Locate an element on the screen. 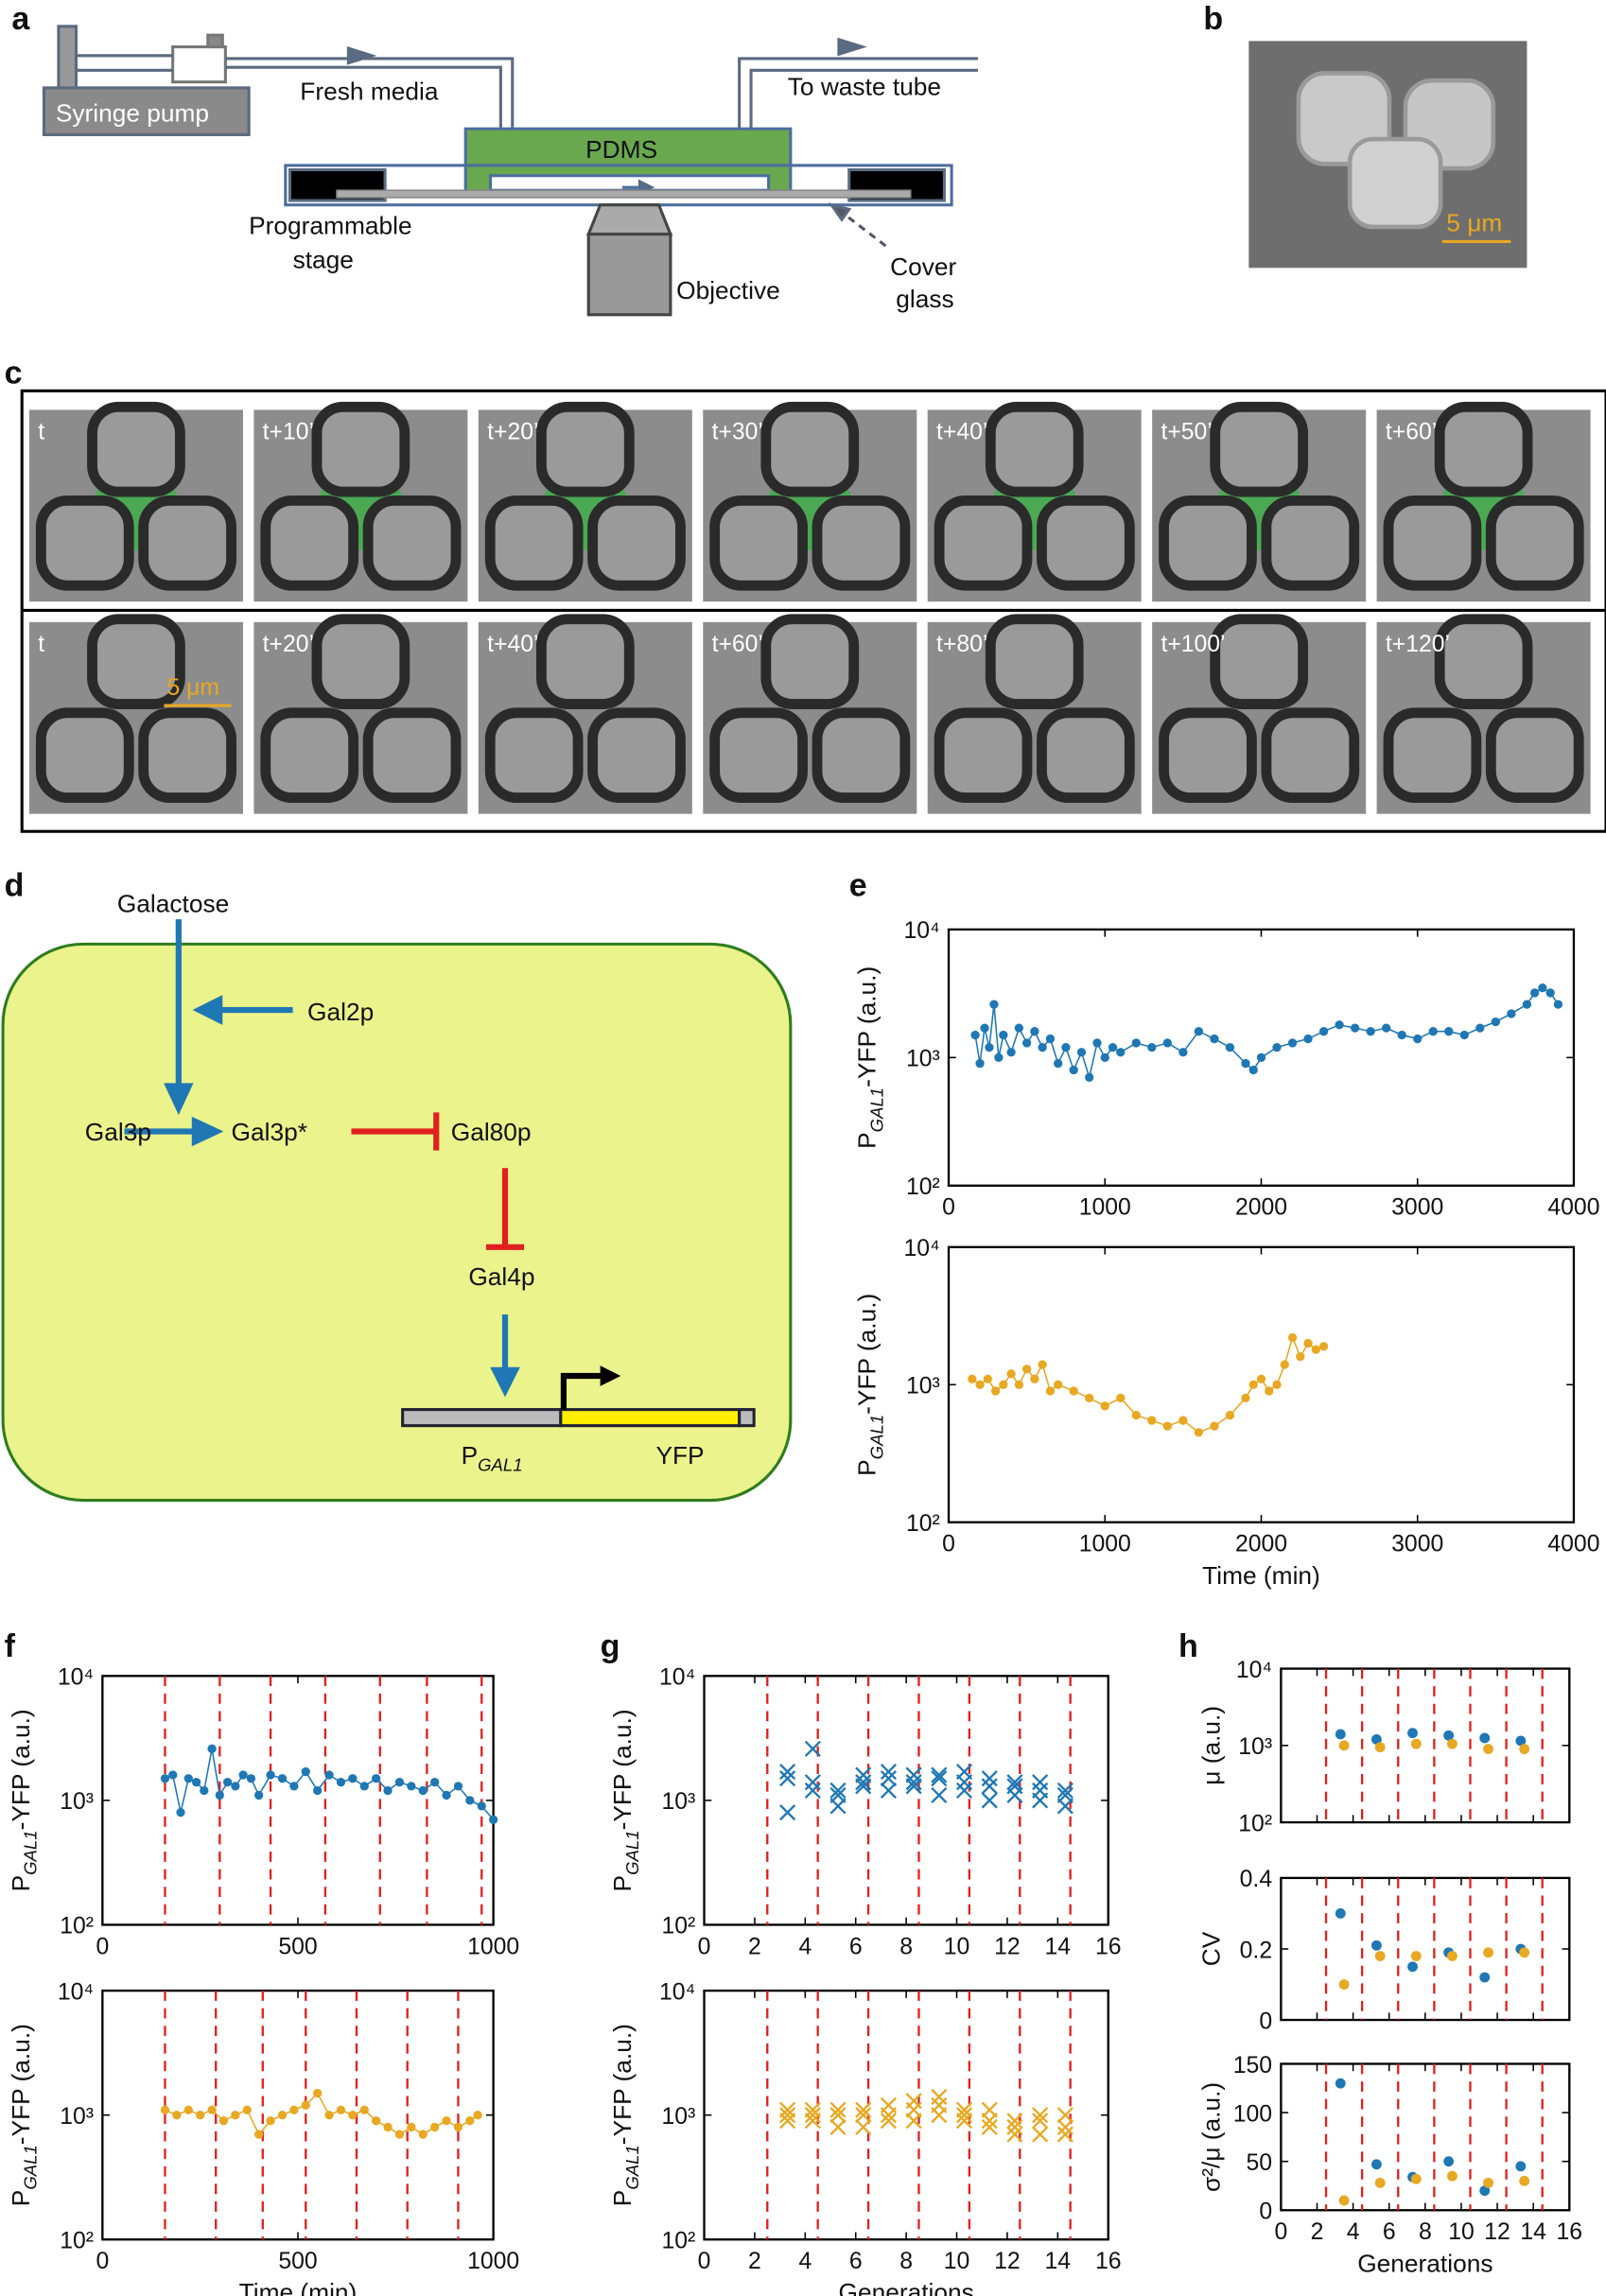  y-tick-label: 0 is located at coordinates (1265, 2212).